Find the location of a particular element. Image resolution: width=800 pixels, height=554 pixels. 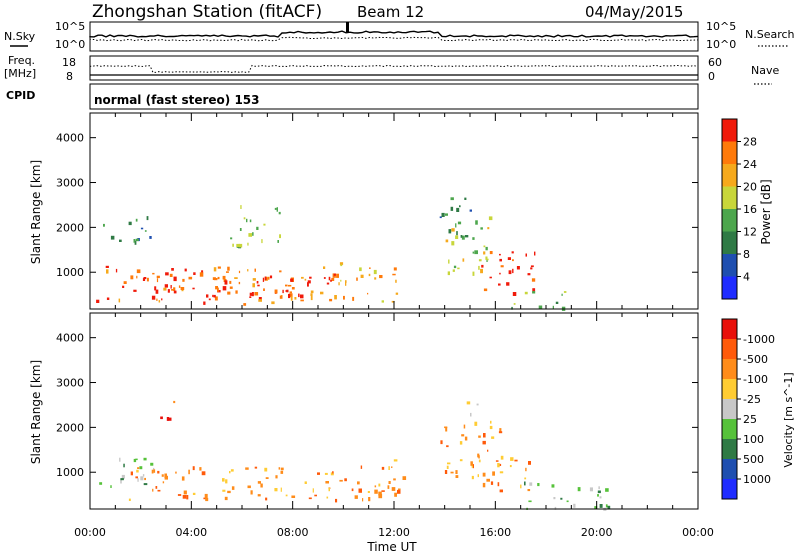

velocity-colorbar-tick-label: -25 is located at coordinates (752, 399).